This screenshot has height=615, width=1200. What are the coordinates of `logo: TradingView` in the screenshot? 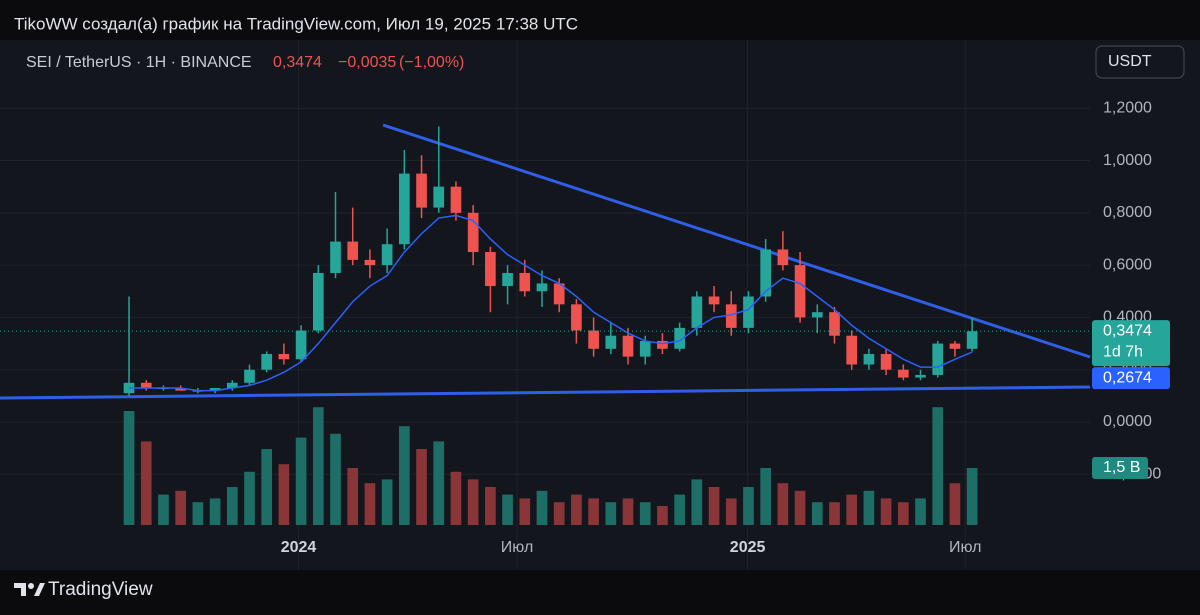 It's located at (83, 589).